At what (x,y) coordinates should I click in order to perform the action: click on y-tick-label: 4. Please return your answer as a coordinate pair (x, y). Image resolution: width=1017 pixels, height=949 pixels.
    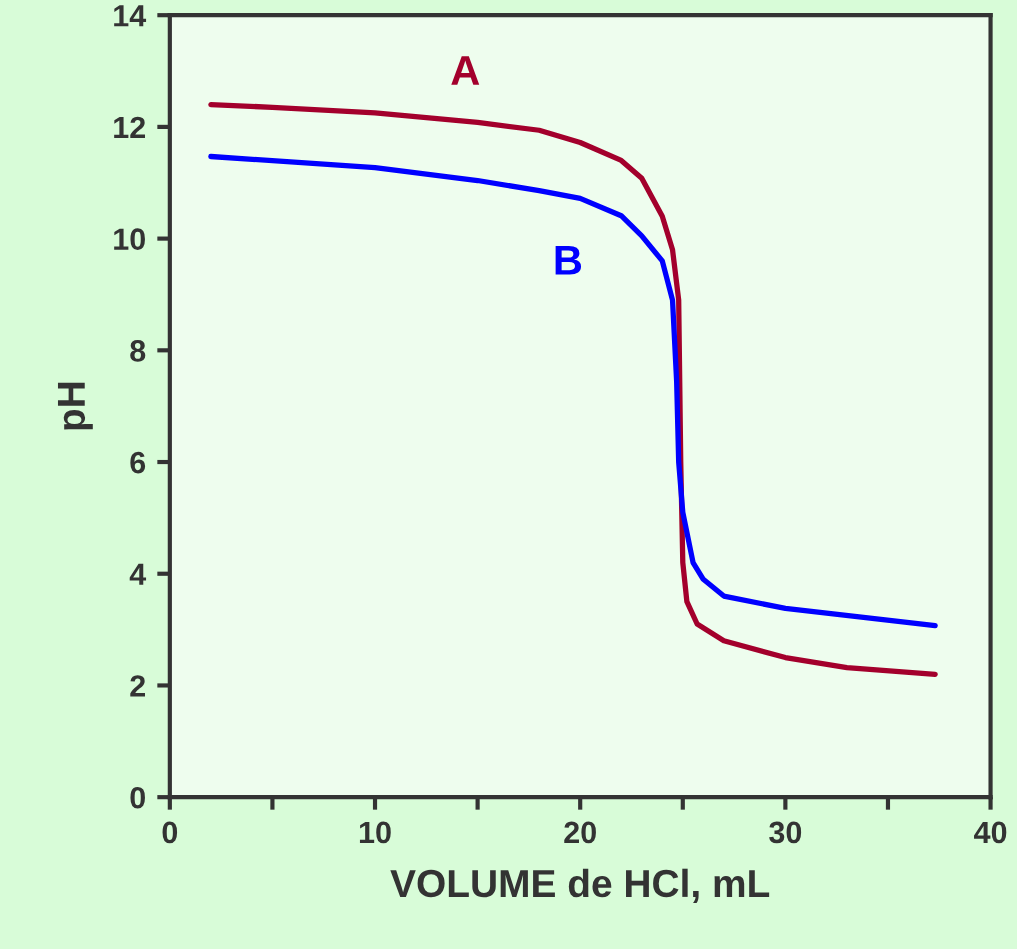
    Looking at the image, I should click on (138, 574).